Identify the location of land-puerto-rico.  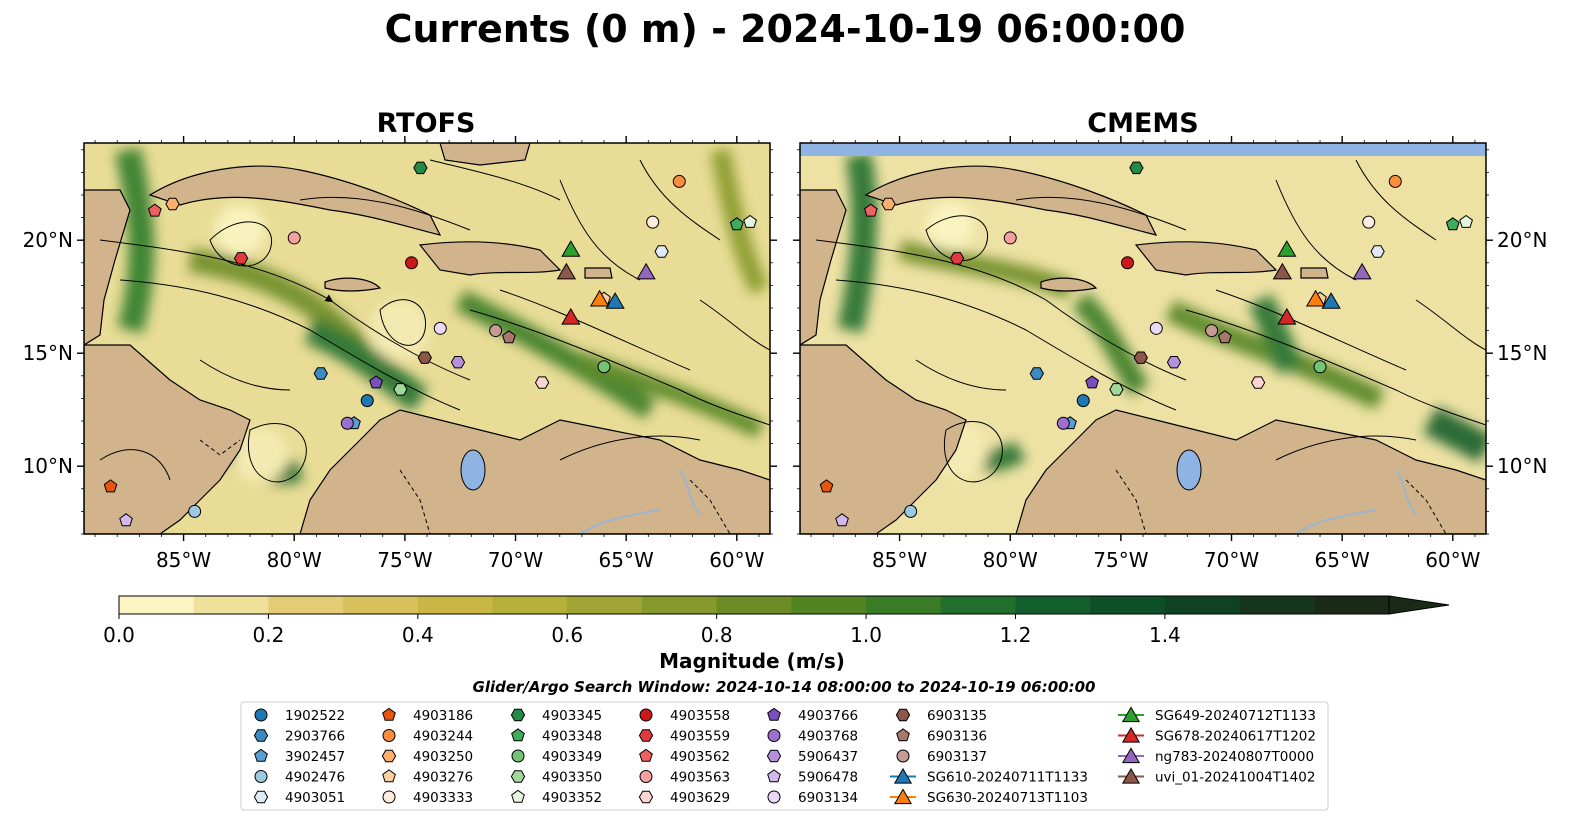
(598, 273).